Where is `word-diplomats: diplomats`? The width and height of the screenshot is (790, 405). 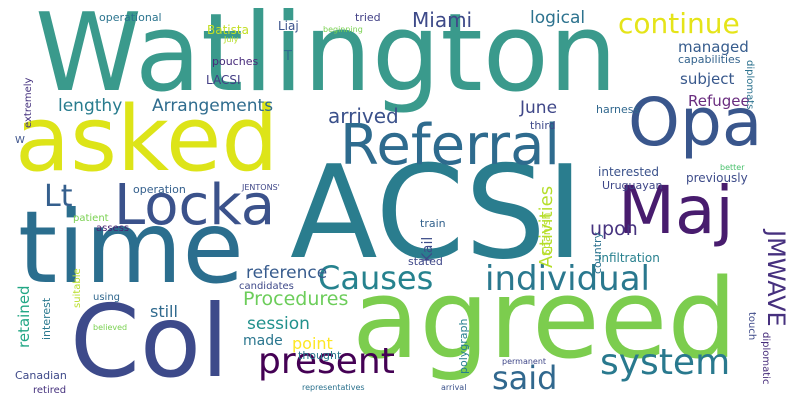
word-diplomats: diplomats is located at coordinates (749, 85).